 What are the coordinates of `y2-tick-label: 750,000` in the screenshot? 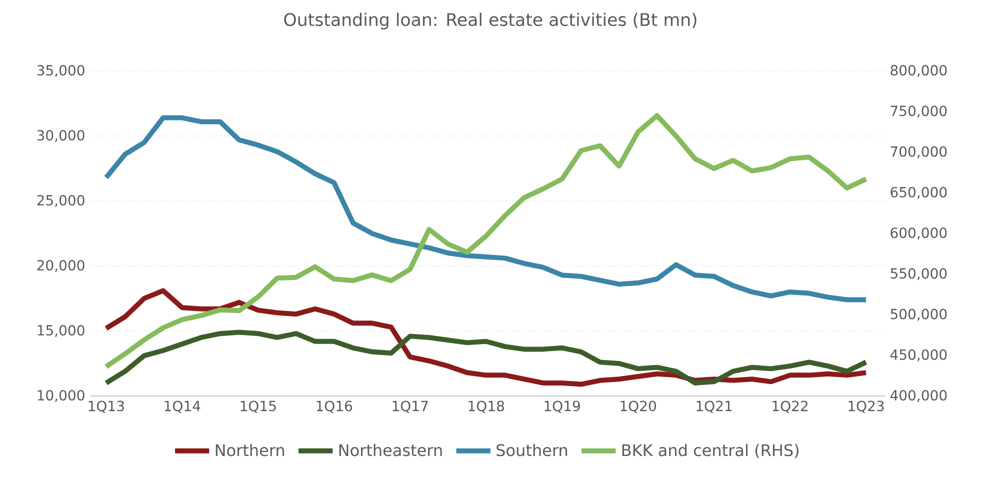 It's located at (918, 112).